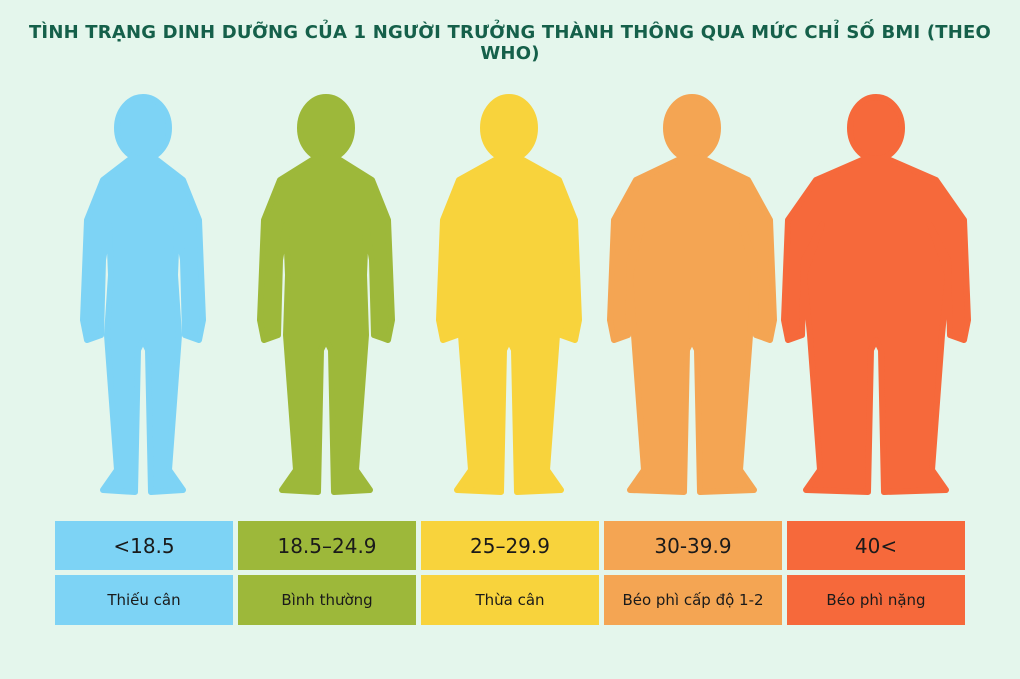  Describe the element at coordinates (144, 545) in the screenshot. I see `bmi-range: <18.5` at that location.